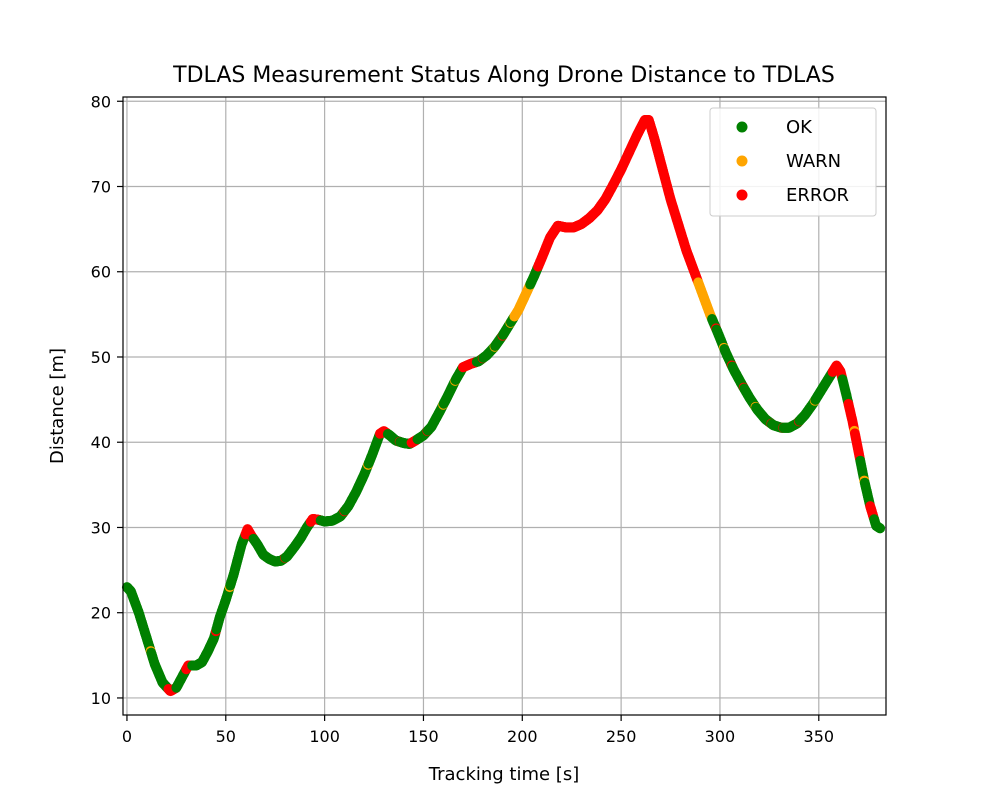 This screenshot has height=804, width=985. I want to click on legend-box, so click(793, 162).